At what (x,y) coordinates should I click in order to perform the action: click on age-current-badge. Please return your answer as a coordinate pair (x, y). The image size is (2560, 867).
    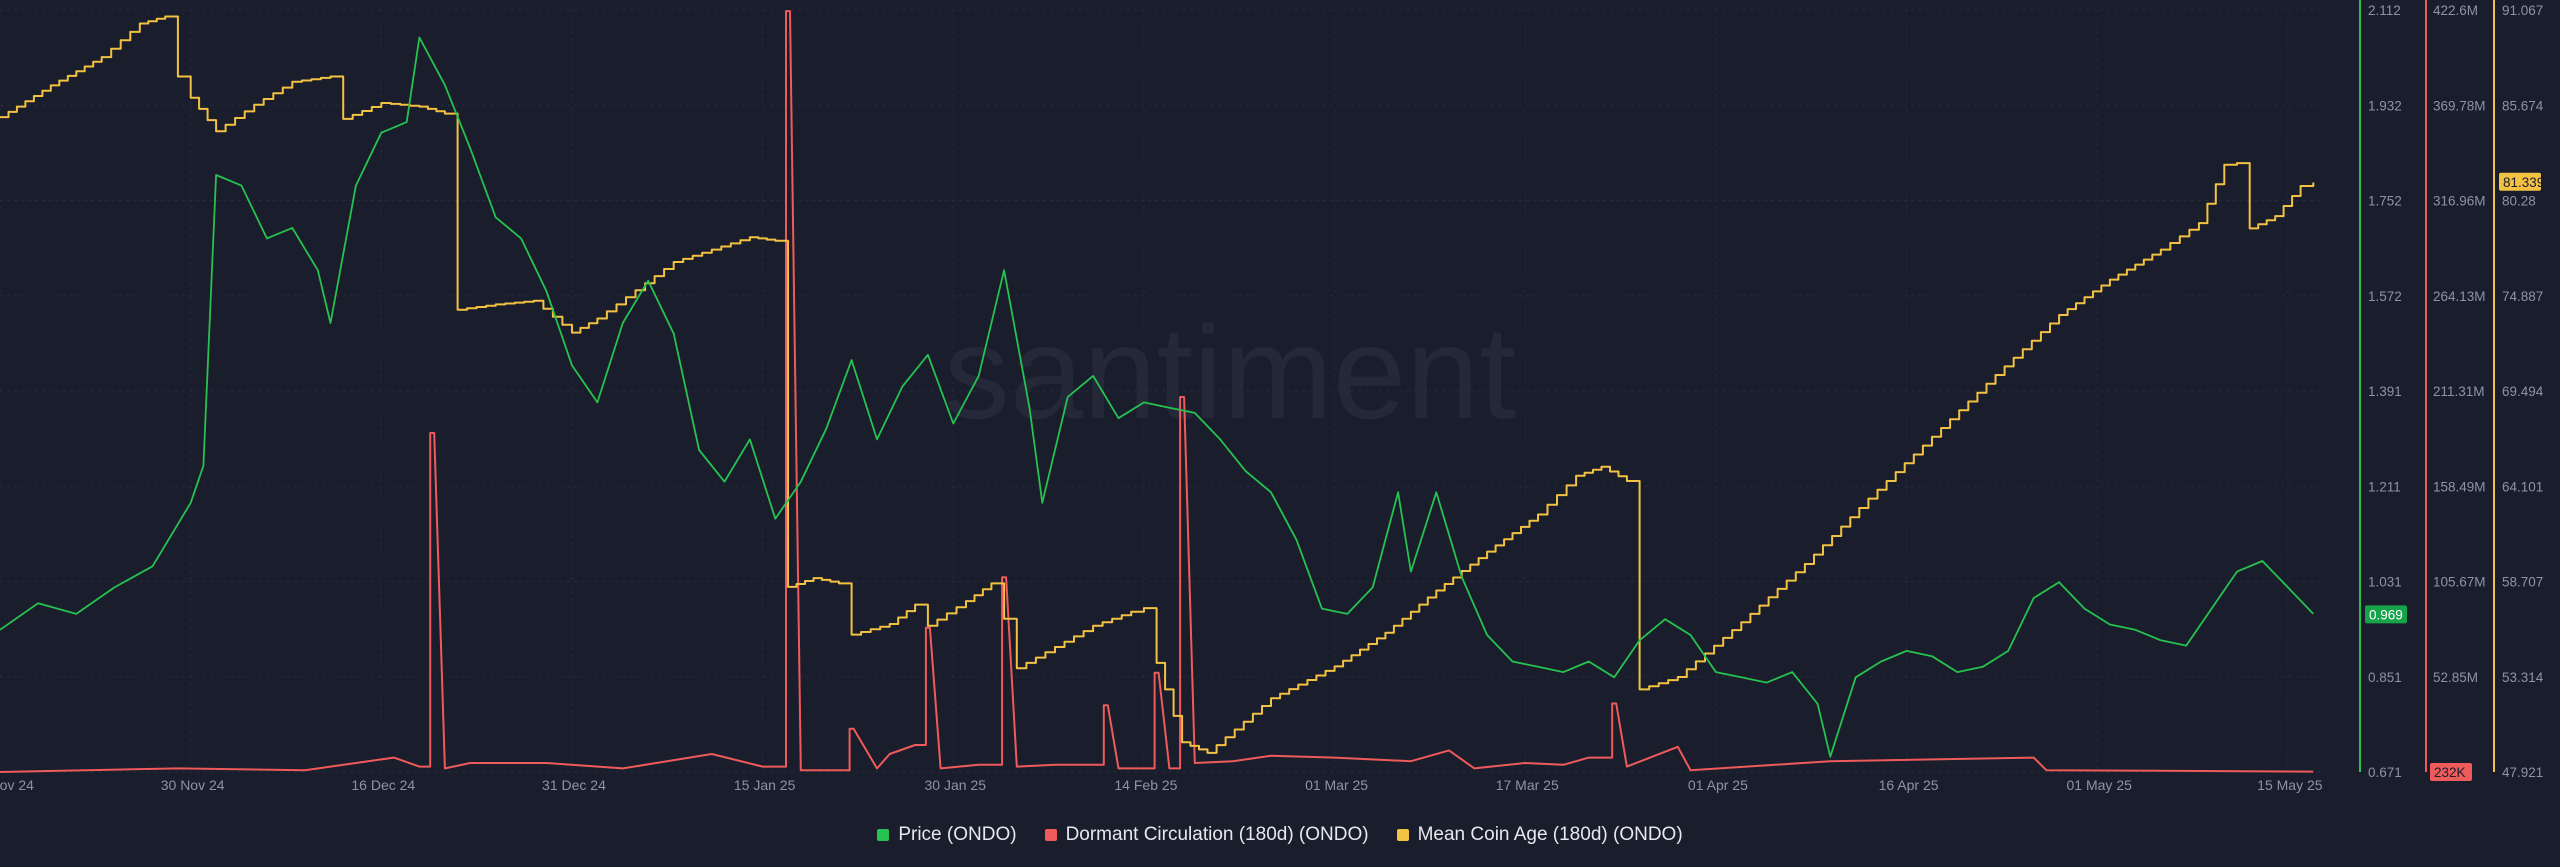
    Looking at the image, I should click on (2520, 181).